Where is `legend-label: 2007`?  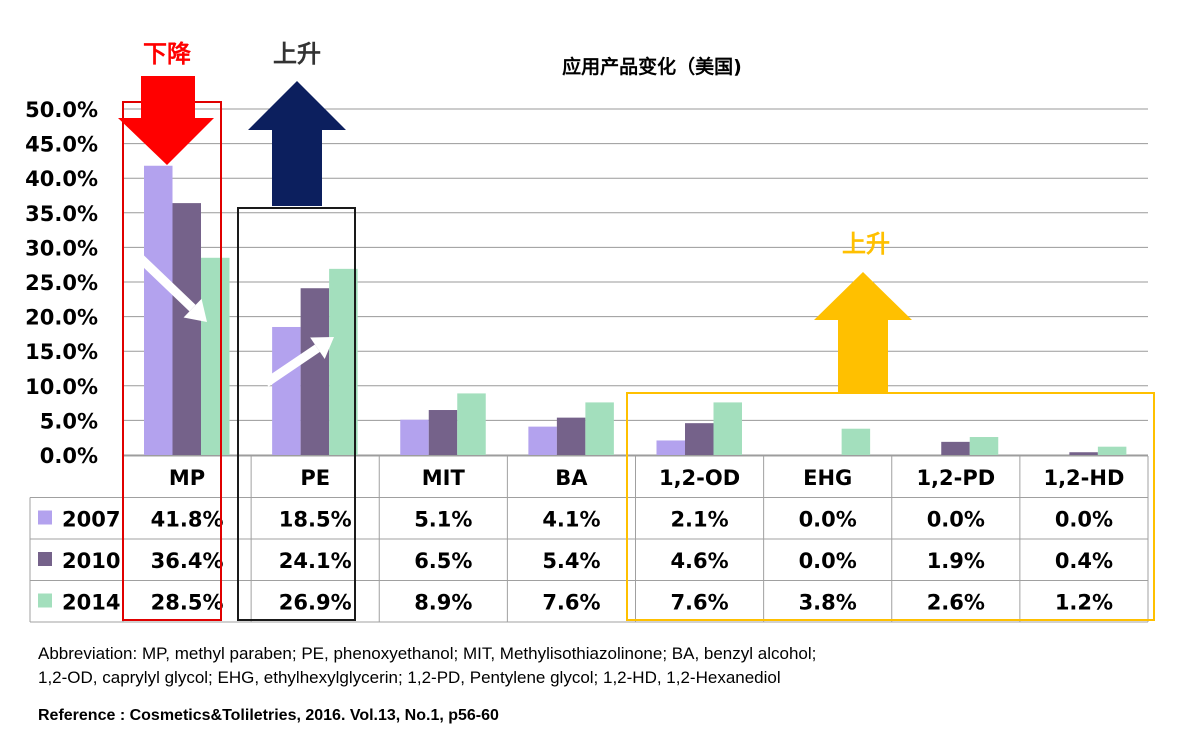 legend-label: 2007 is located at coordinates (91, 520).